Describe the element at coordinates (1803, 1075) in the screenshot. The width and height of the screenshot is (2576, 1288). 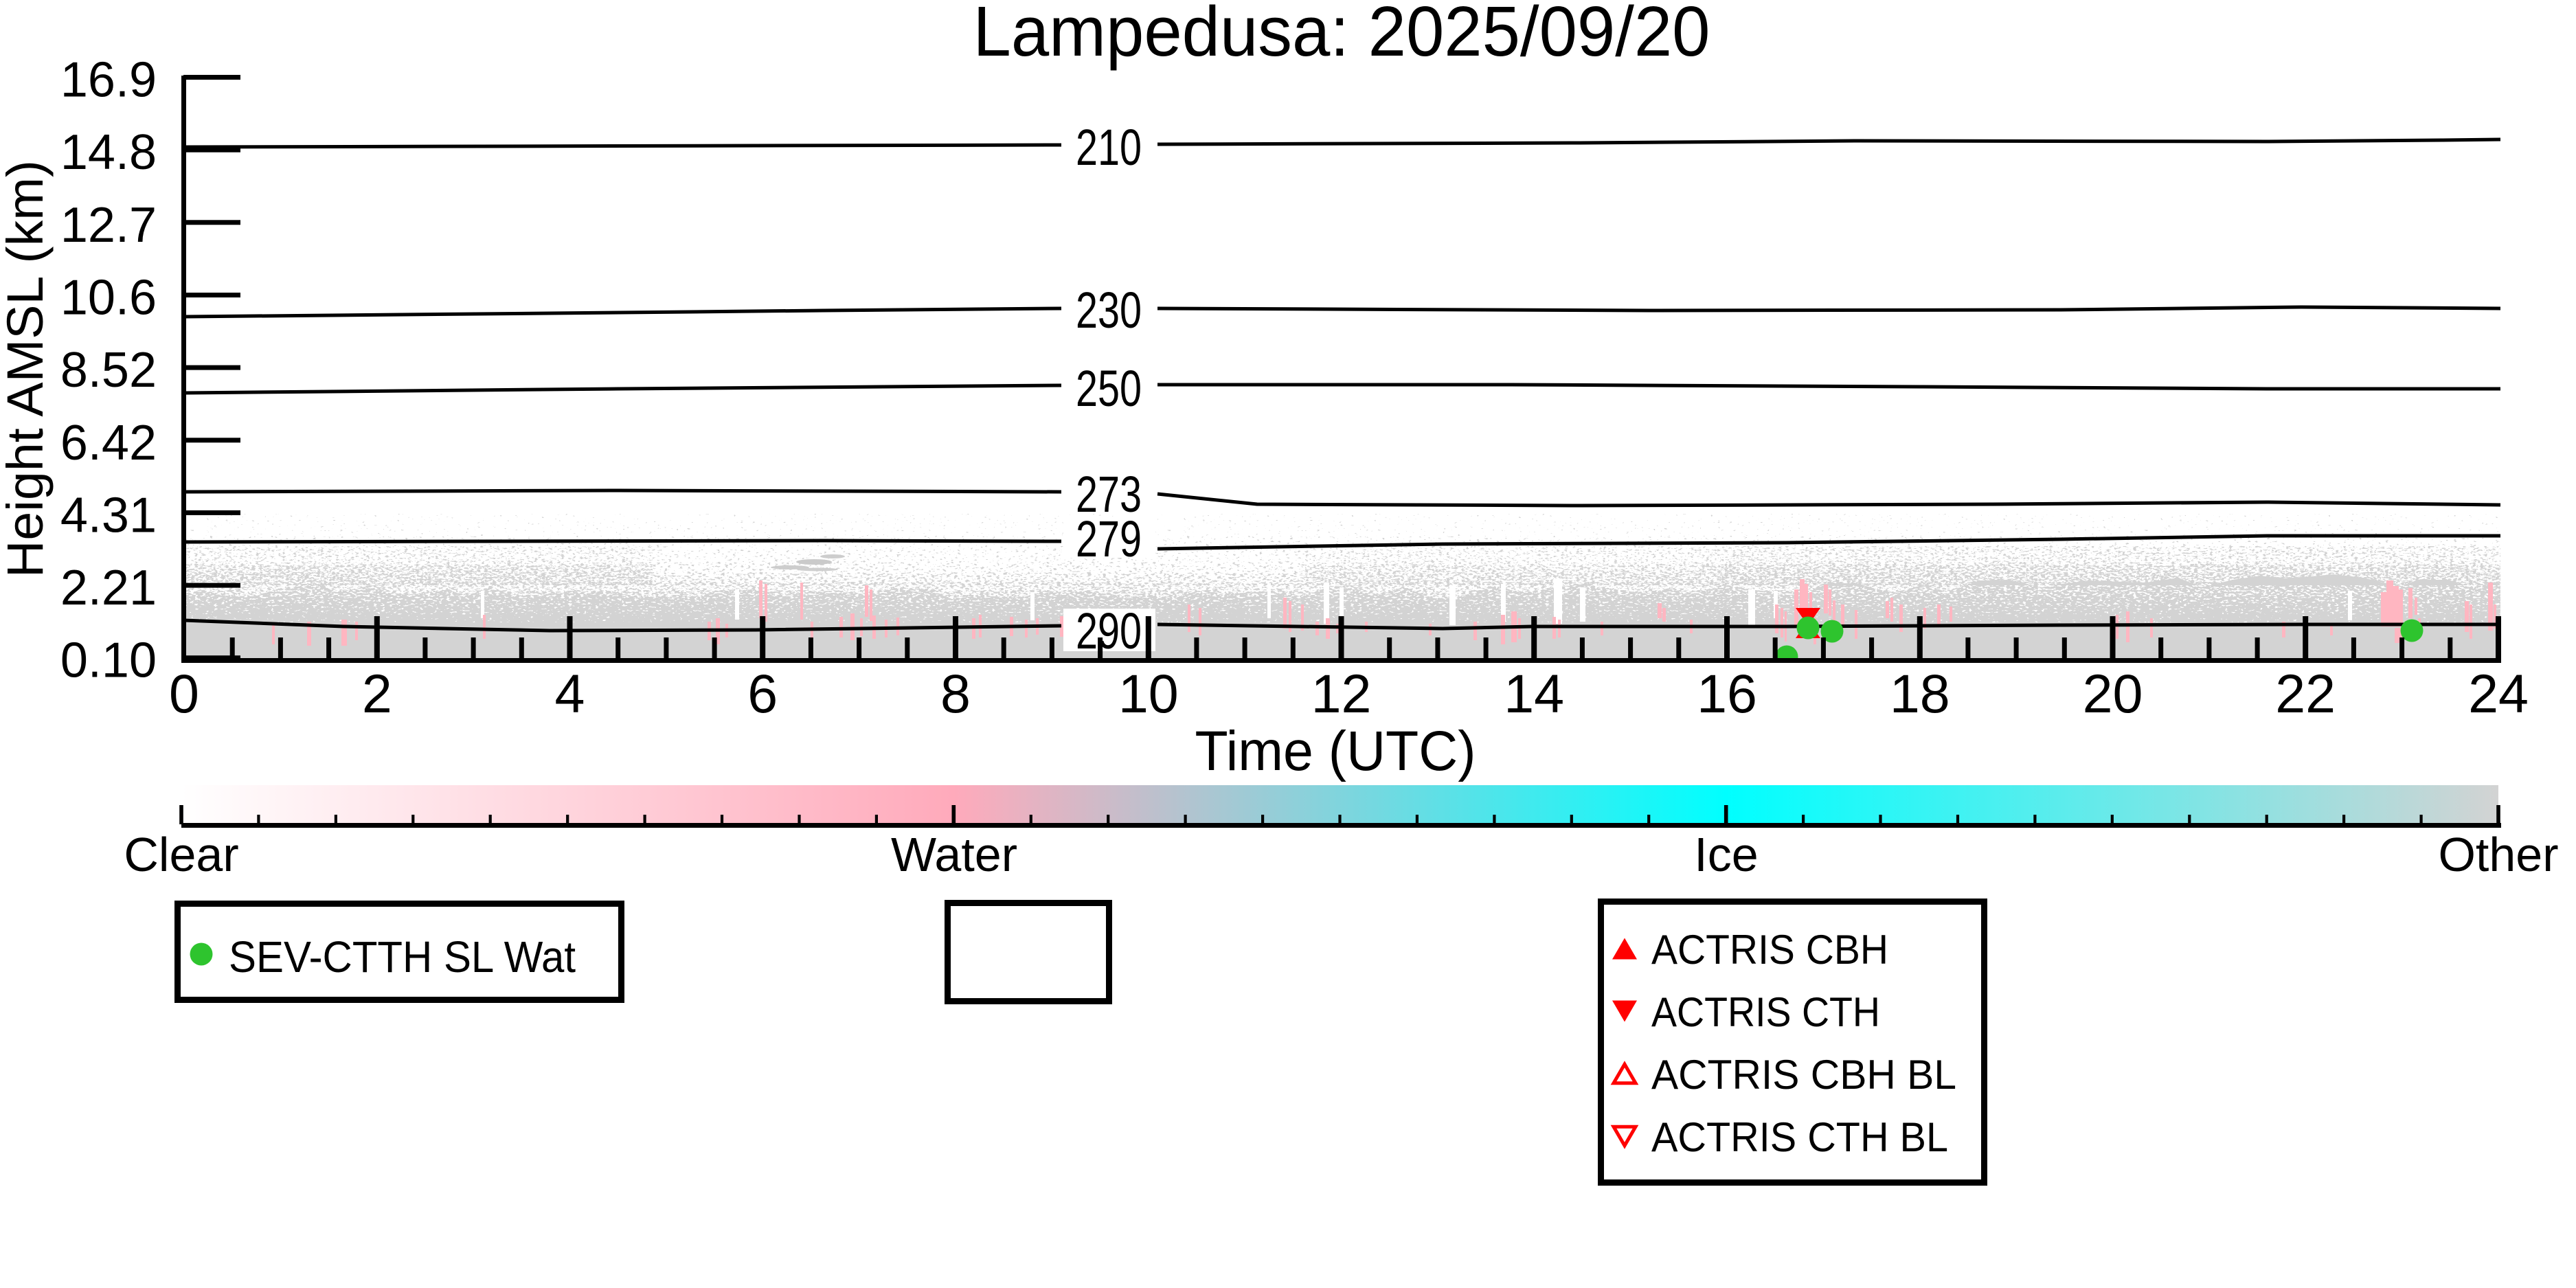
I see `svg-text: ACTRIS CBH BL` at that location.